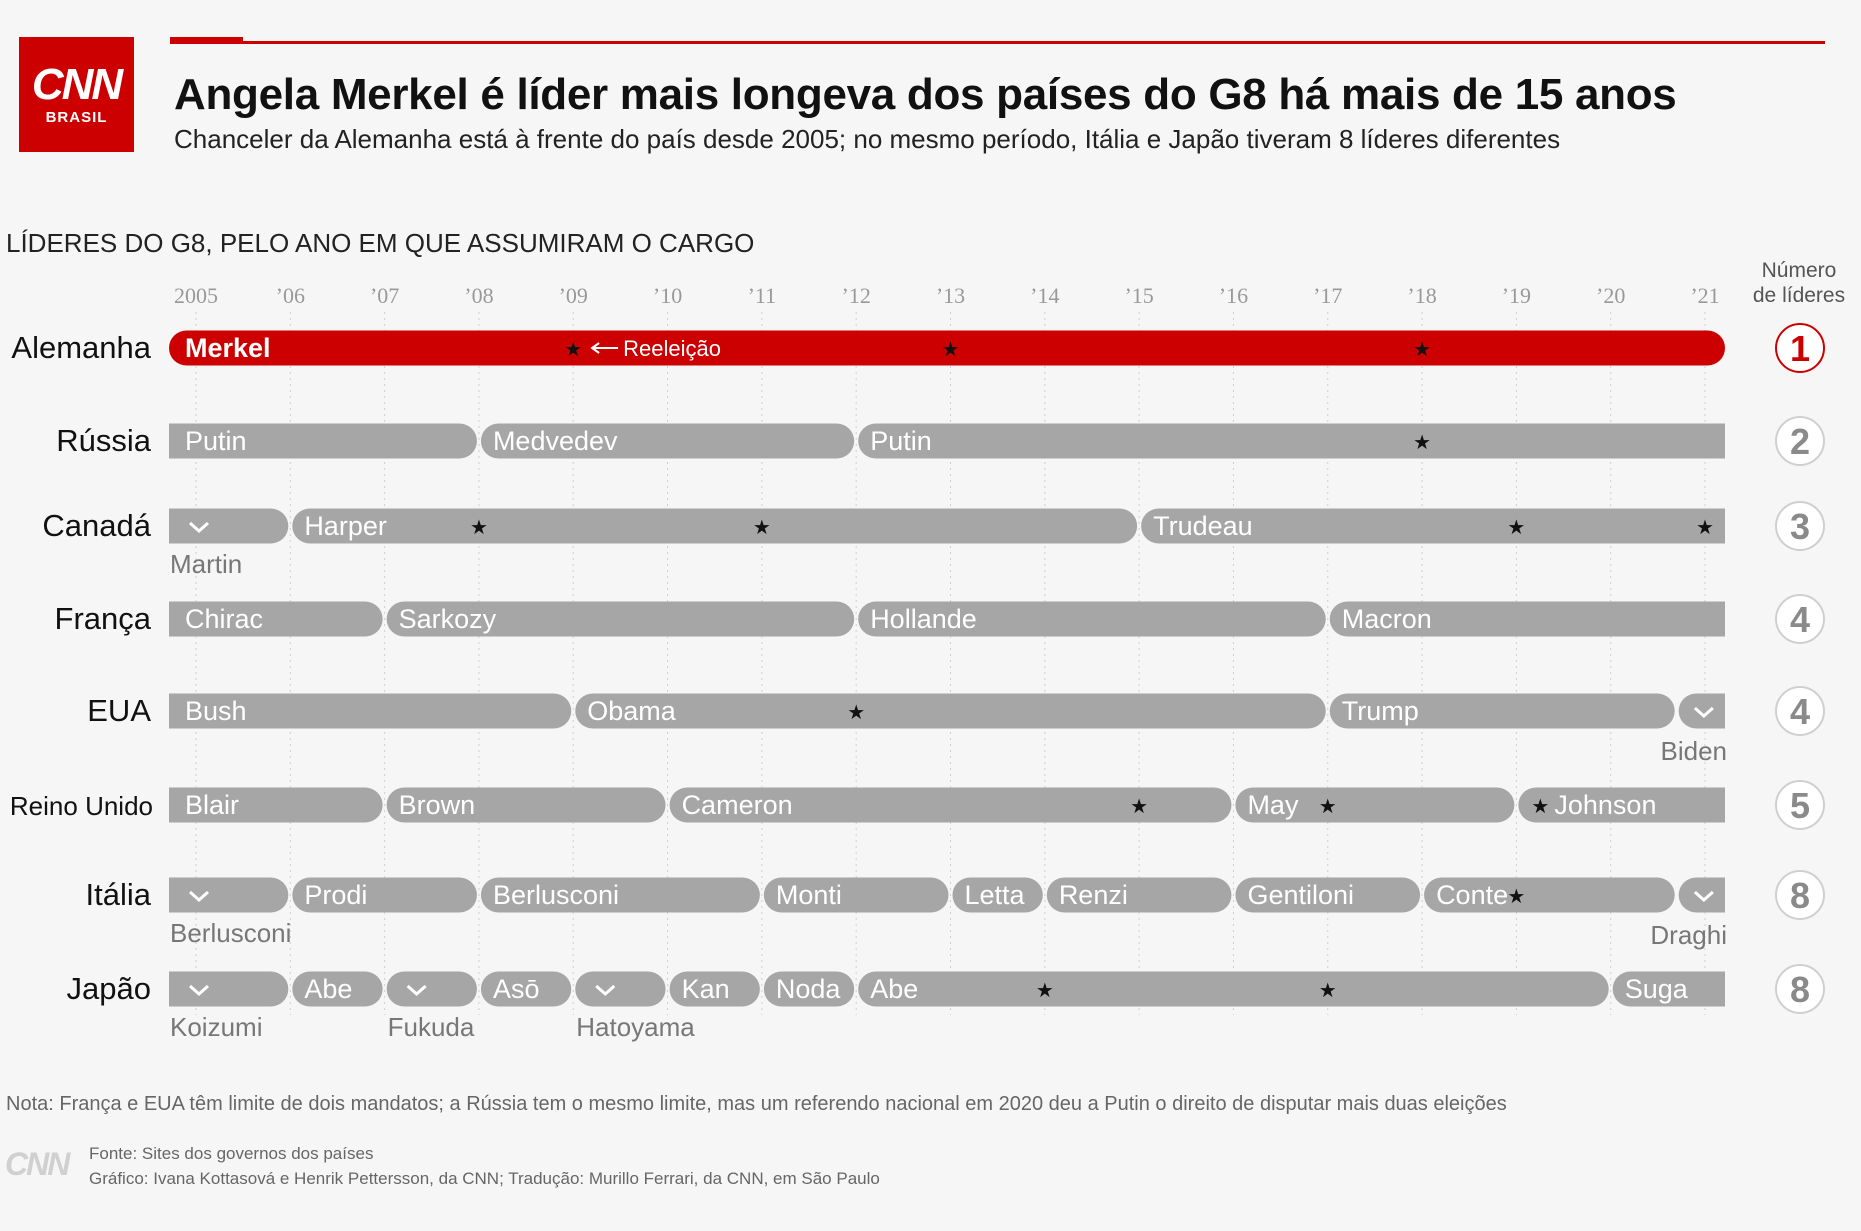  What do you see at coordinates (1799, 283) in the screenshot?
I see `count-column-header: Número de líderes` at bounding box center [1799, 283].